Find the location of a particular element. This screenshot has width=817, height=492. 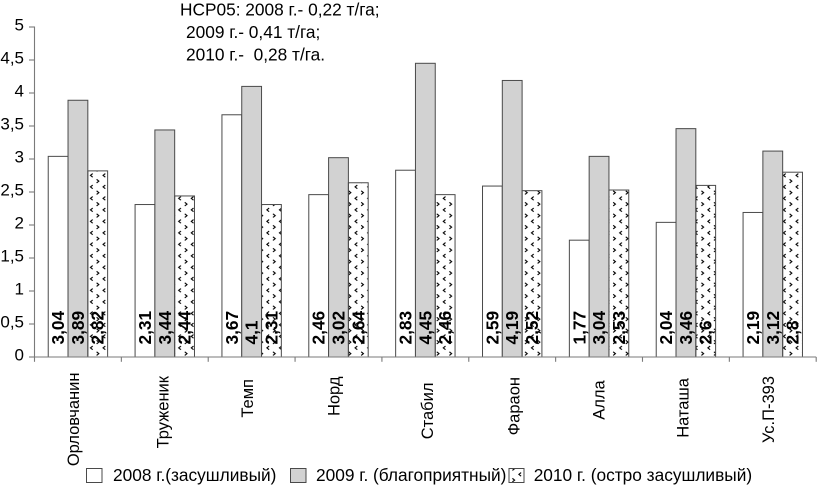

svg-text: Стабил is located at coordinates (428, 411).